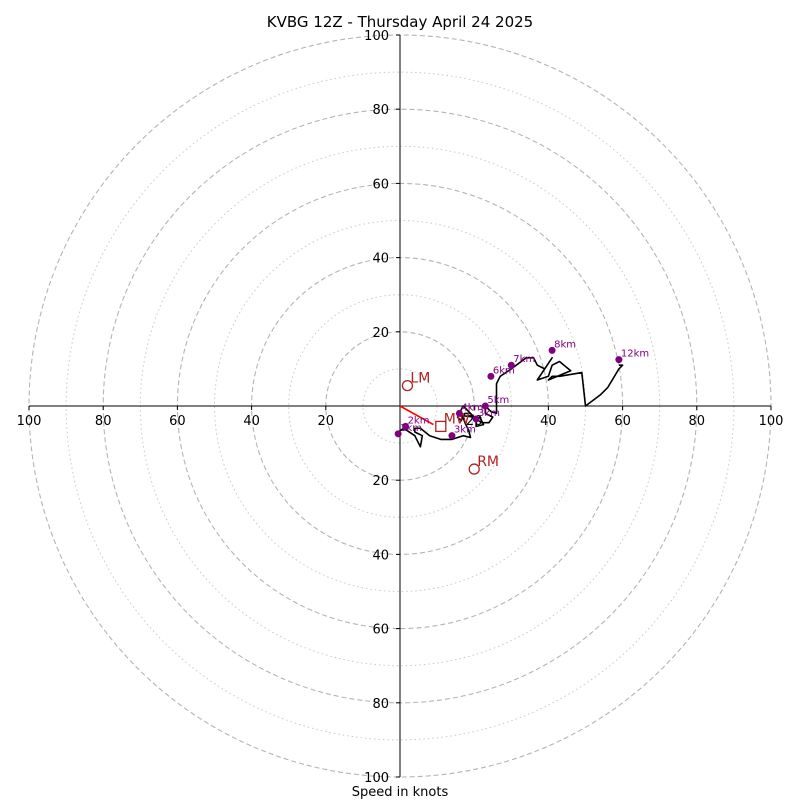 The width and height of the screenshot is (800, 800). I want to click on y-tick-labels: 100 80 60 40 20 20 40 60 80 100, so click(382, 407).